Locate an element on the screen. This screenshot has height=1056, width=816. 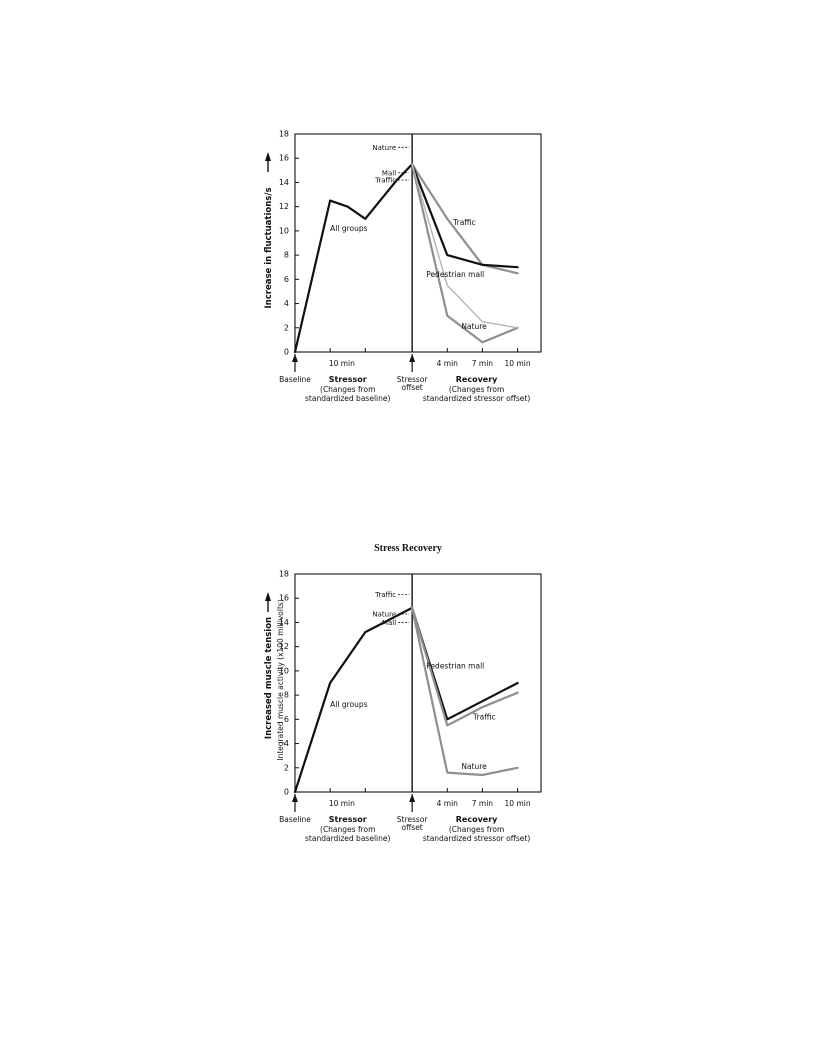
page-heading: Stress Recovery is located at coordinates (408, 548).